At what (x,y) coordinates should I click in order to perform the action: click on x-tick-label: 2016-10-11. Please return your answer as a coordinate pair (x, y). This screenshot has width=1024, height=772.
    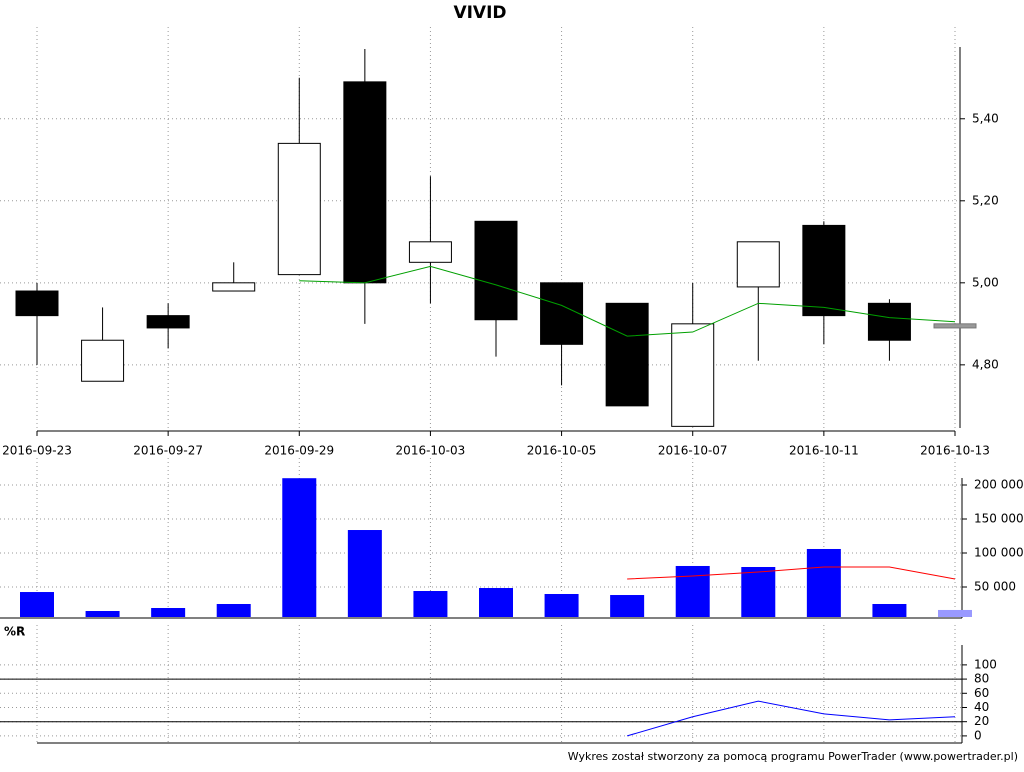
    Looking at the image, I should click on (824, 451).